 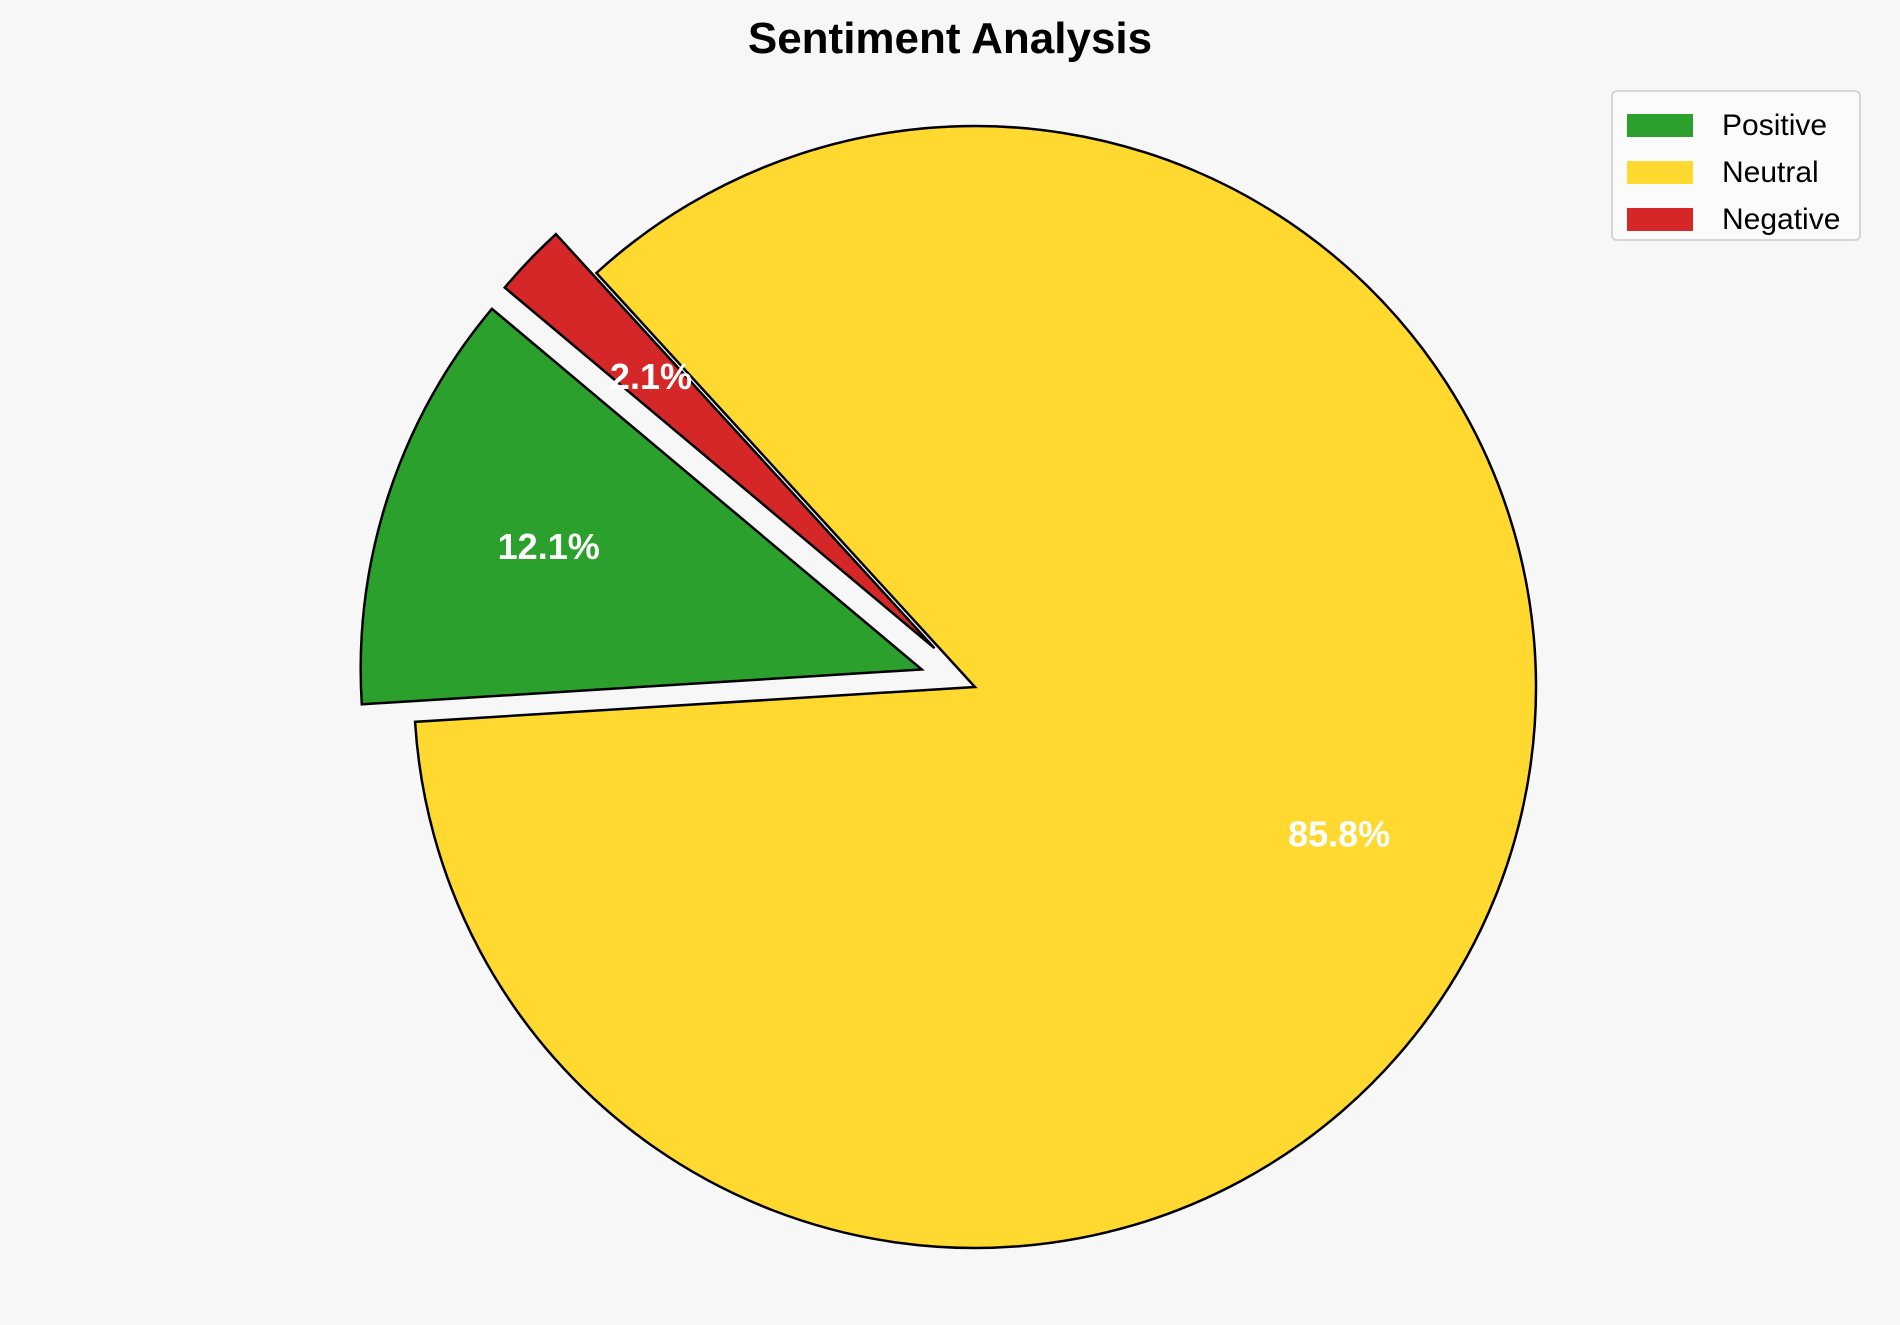 I want to click on legend-item-positive: Positive, so click(x=1743, y=125).